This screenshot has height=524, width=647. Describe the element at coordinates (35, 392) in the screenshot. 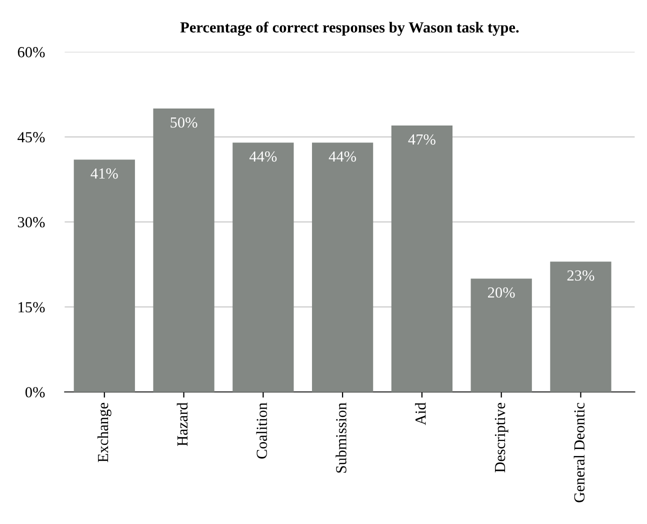

I see `y-tick-label: 0%` at that location.